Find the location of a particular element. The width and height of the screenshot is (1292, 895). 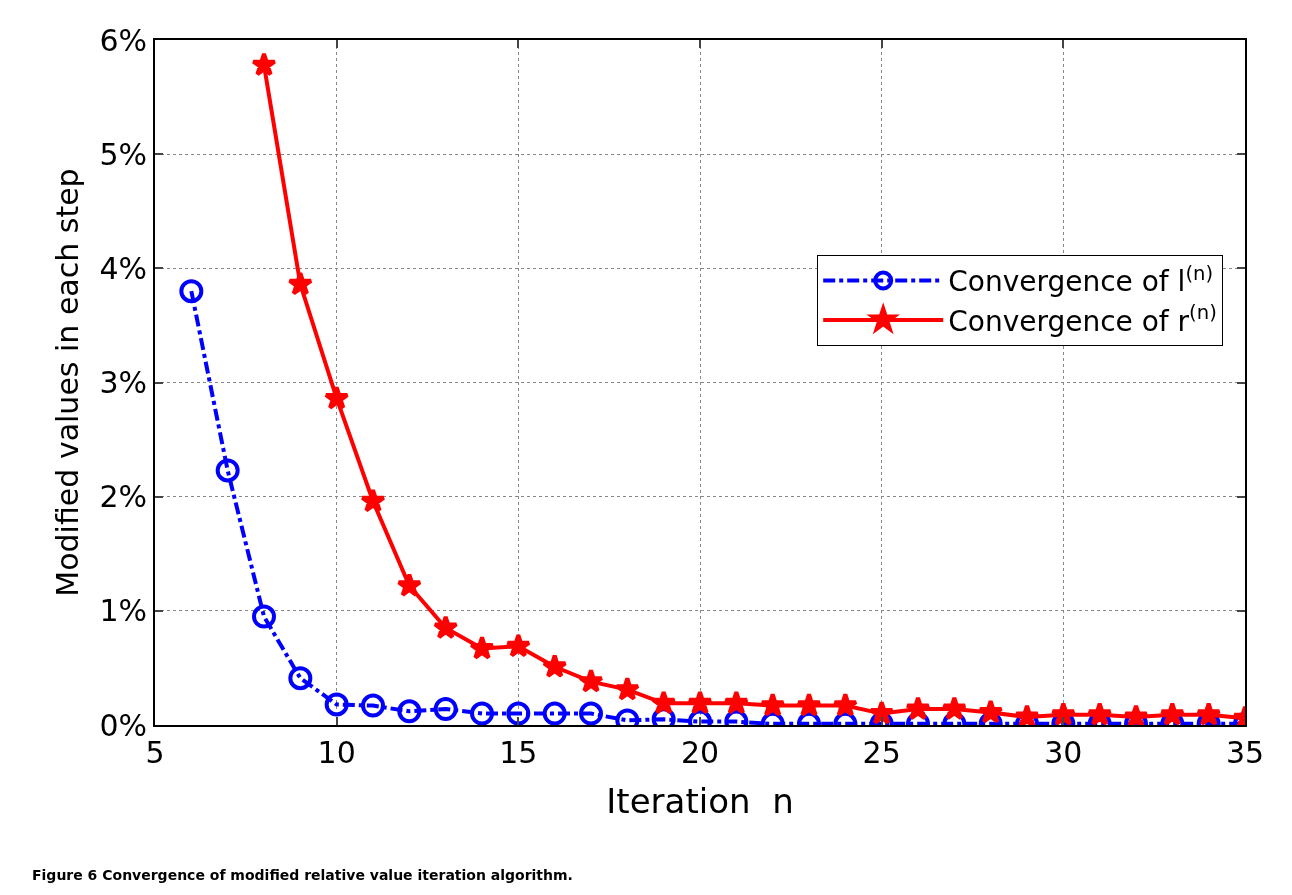

x-tick-label: 15 is located at coordinates (518, 752).